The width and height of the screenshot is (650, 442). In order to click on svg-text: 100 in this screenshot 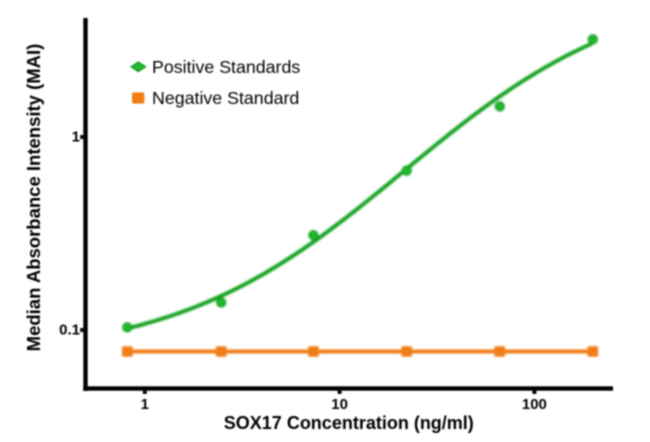, I will do `click(534, 404)`.